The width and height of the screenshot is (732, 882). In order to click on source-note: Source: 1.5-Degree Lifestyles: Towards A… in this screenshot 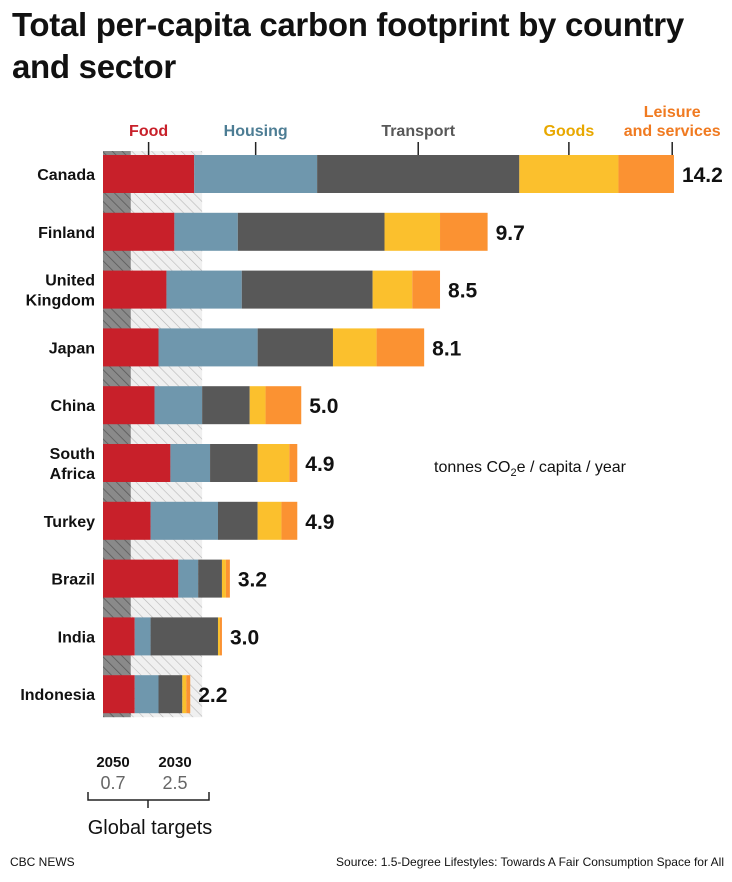, I will do `click(530, 862)`.